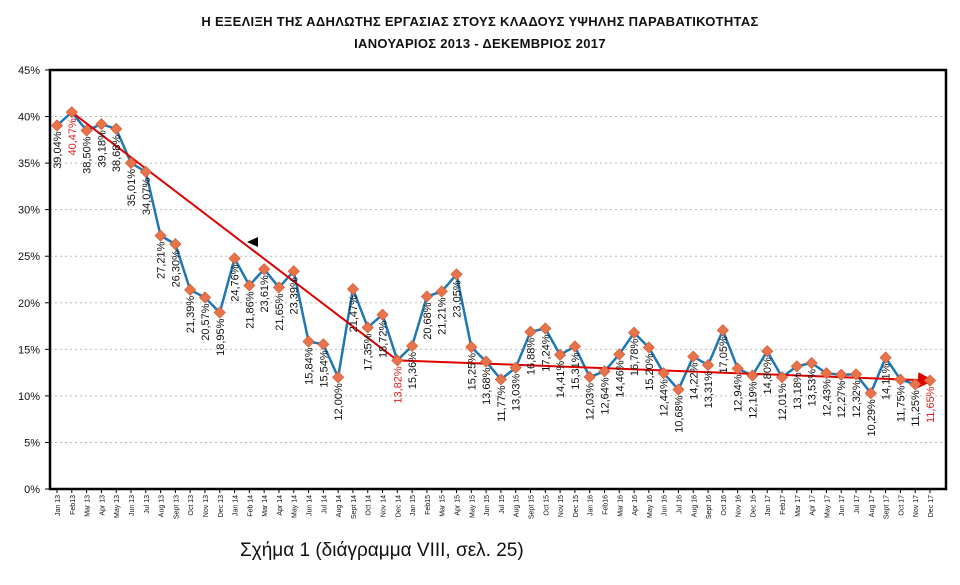  What do you see at coordinates (221, 506) in the screenshot?
I see `x-tick-label: Dec 13` at bounding box center [221, 506].